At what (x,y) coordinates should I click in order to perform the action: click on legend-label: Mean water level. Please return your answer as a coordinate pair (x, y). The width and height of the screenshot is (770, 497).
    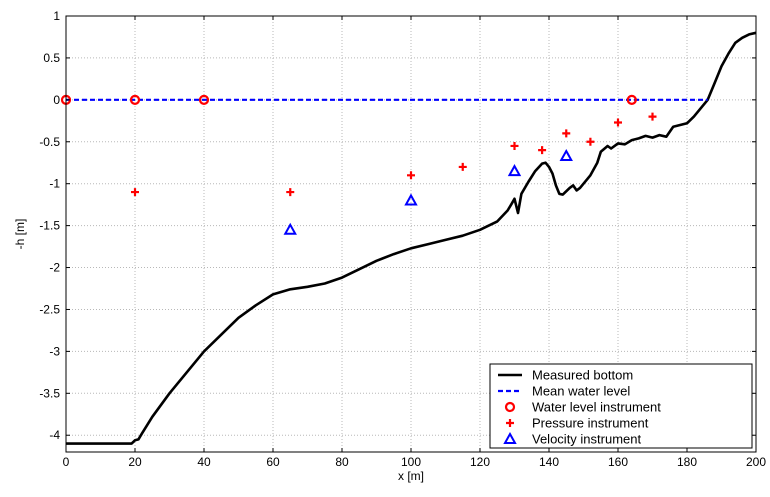
    Looking at the image, I should click on (581, 391).